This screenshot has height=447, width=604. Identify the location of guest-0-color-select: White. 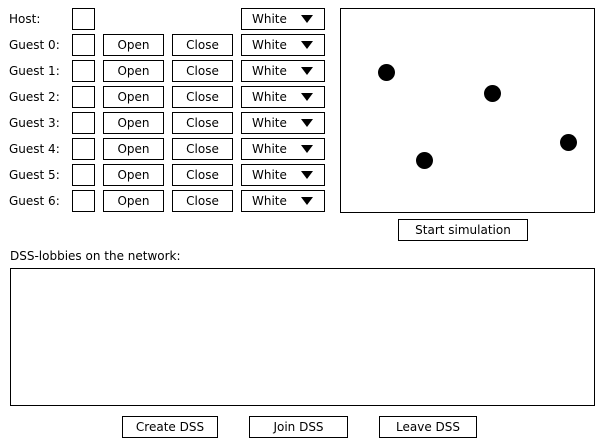
(283, 45).